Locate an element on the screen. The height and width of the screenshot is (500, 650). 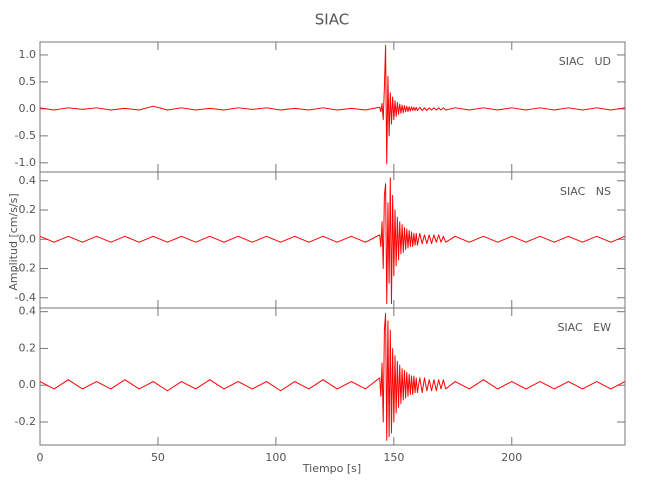
x-tick-label: 50 is located at coordinates (158, 457).